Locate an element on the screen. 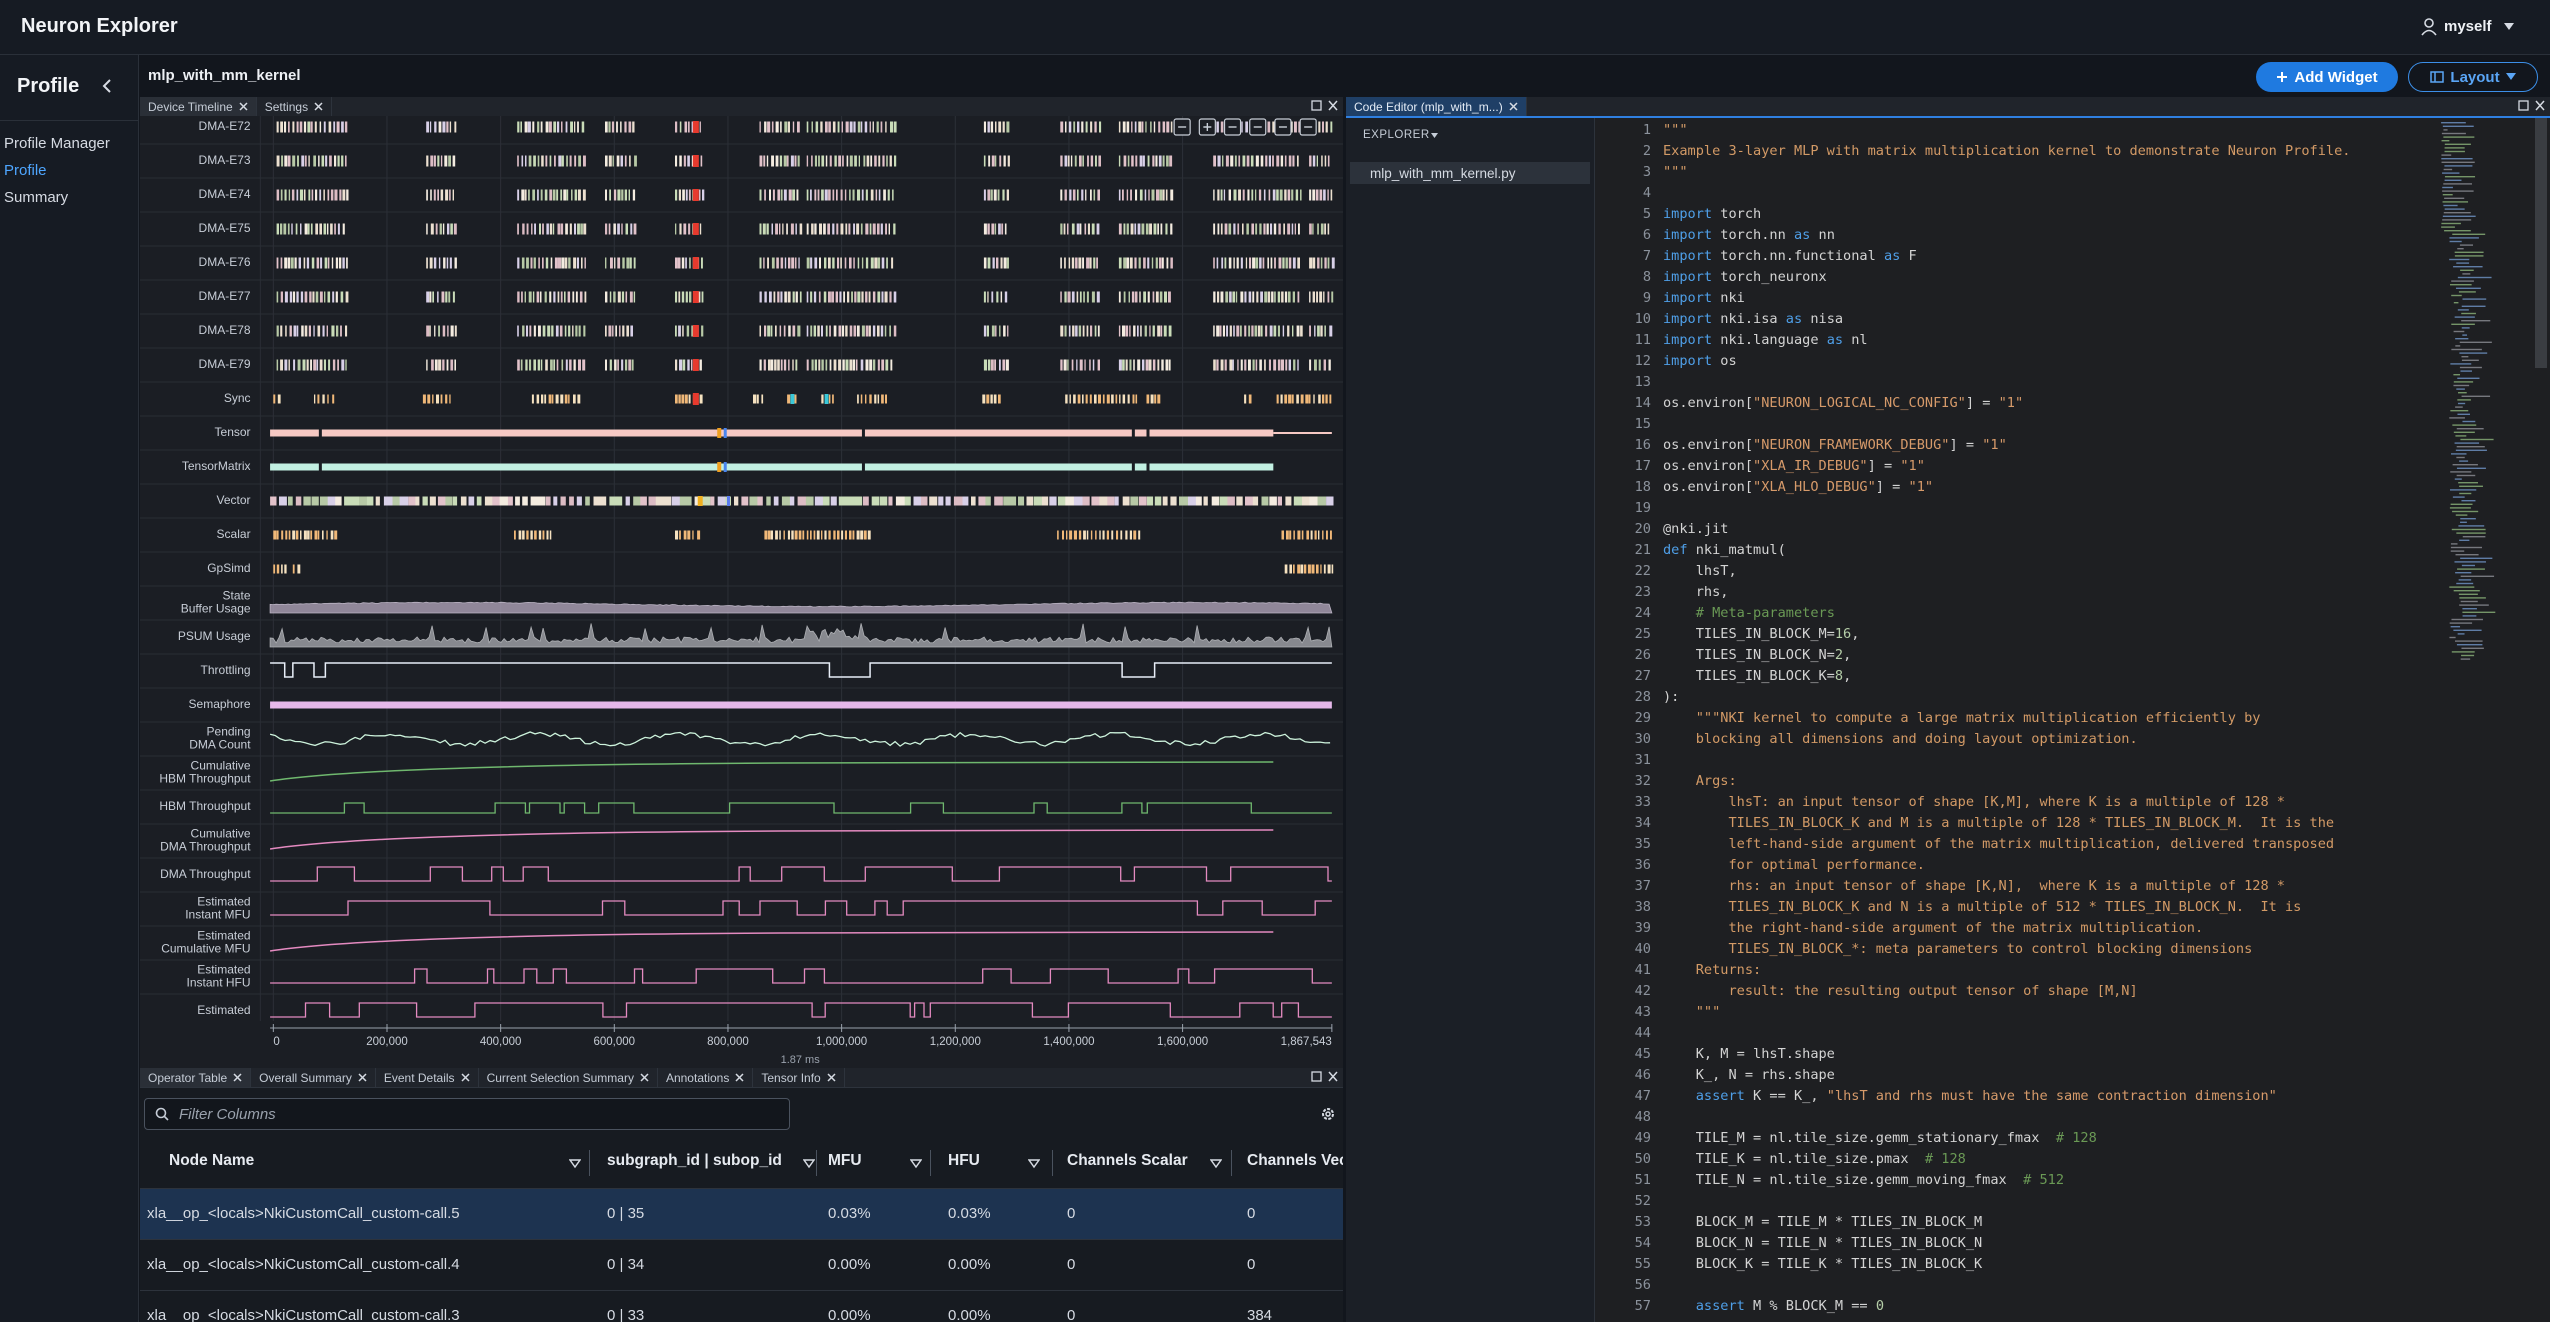  tab: Tensor Info is located at coordinates (799, 1077).